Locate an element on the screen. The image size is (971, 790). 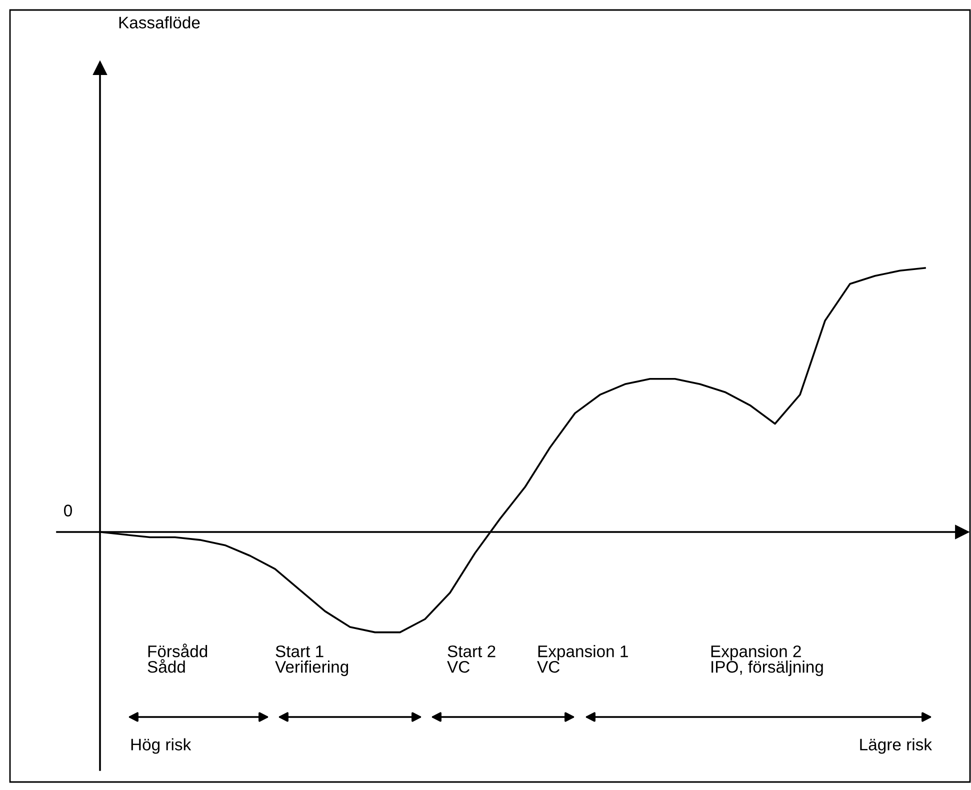
text: Kassaflöde is located at coordinates (159, 22).